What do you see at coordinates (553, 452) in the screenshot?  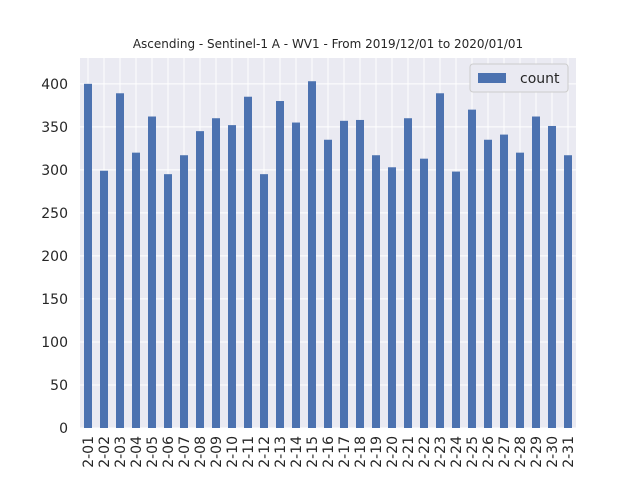 I see `x-tick-label: 2-30` at bounding box center [553, 452].